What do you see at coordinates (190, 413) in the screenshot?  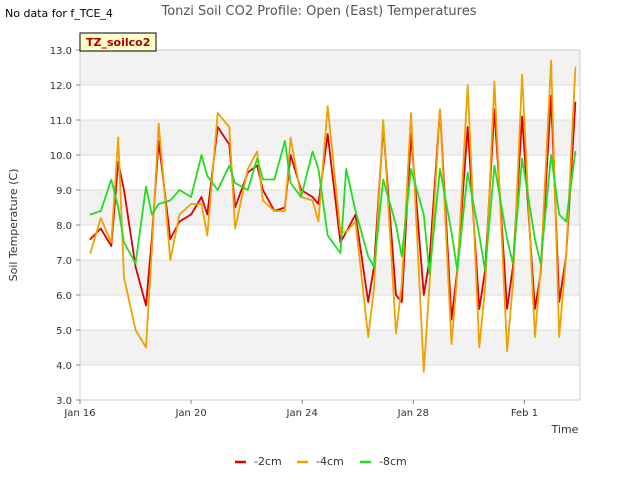 I see `x-tick-label: Jan 20` at bounding box center [190, 413].